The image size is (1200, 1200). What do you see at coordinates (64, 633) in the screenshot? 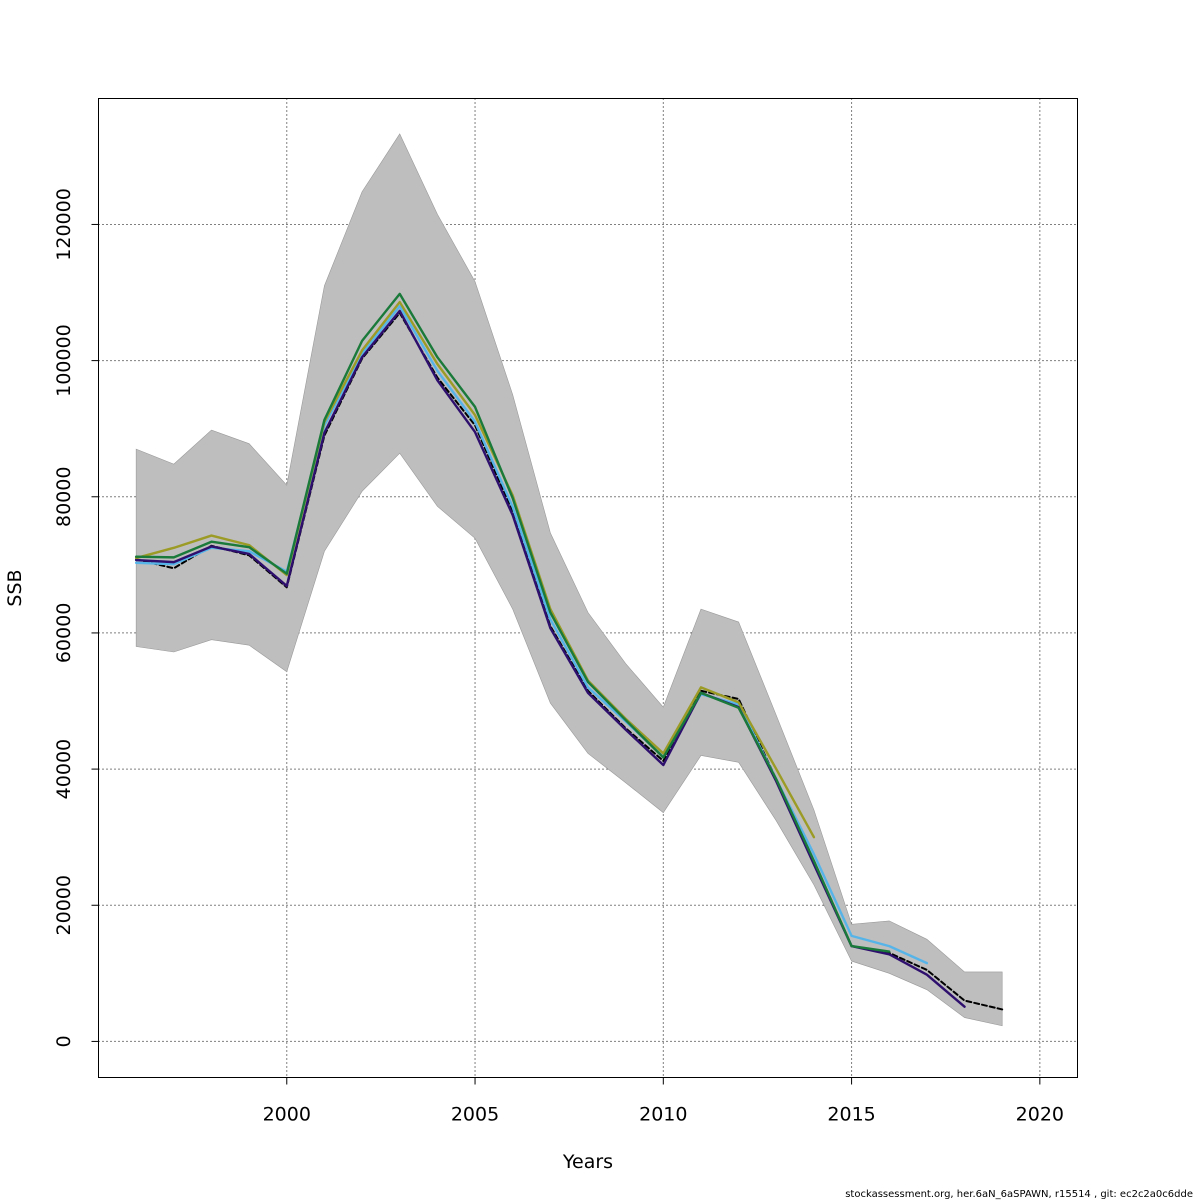
I see `y-tick-label-60000: 60000` at bounding box center [64, 633].